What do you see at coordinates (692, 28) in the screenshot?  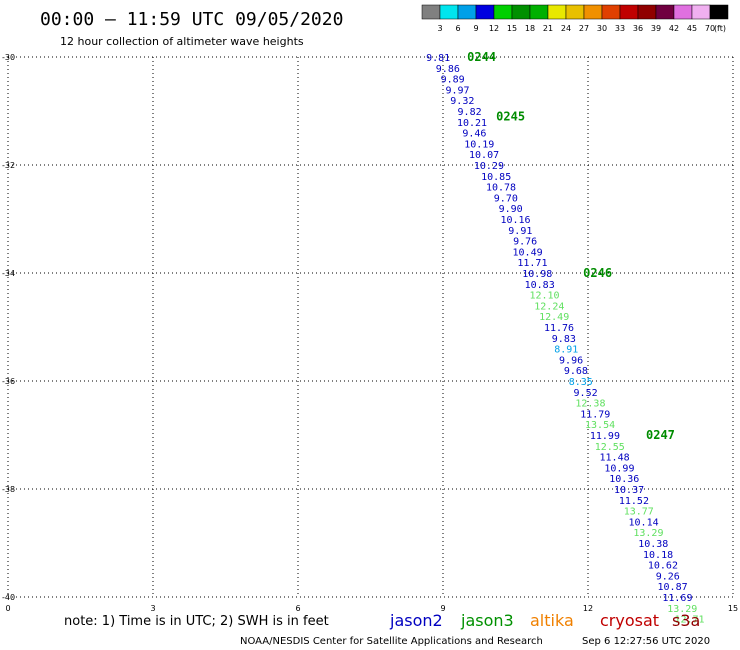 I see `scale-label: 45` at bounding box center [692, 28].